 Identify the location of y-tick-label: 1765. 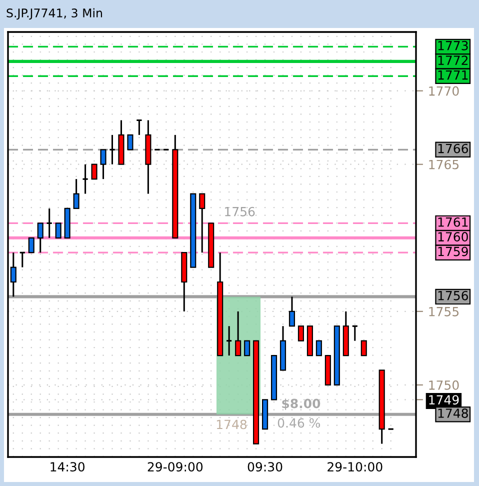
(444, 165).